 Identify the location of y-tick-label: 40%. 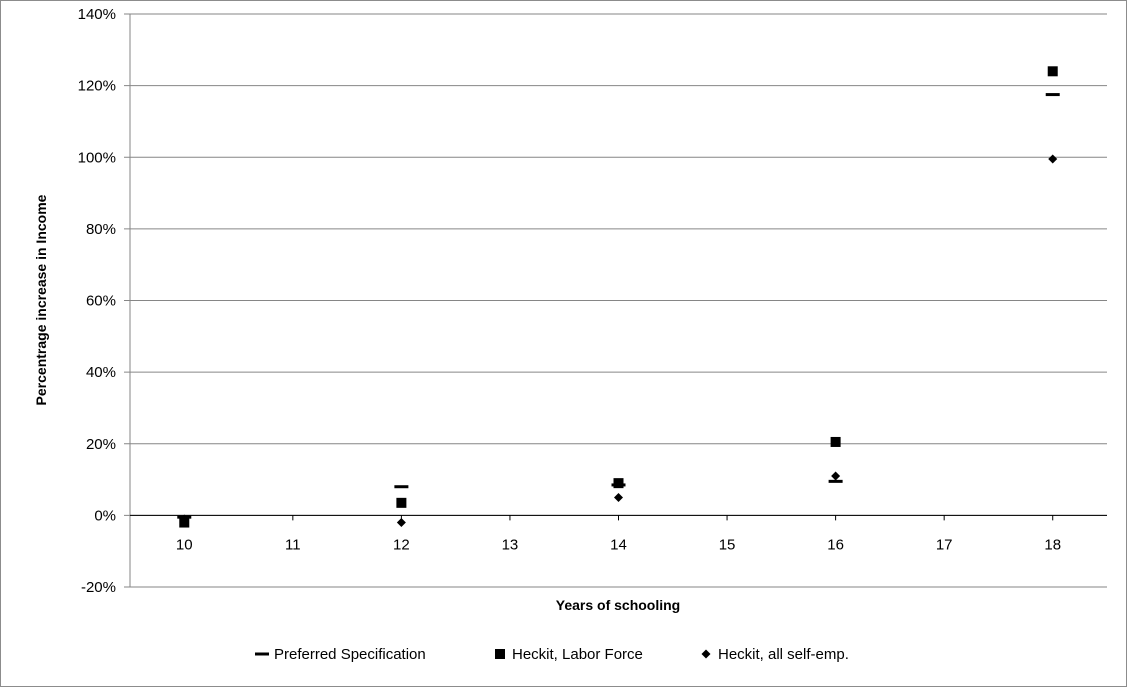
(101, 372).